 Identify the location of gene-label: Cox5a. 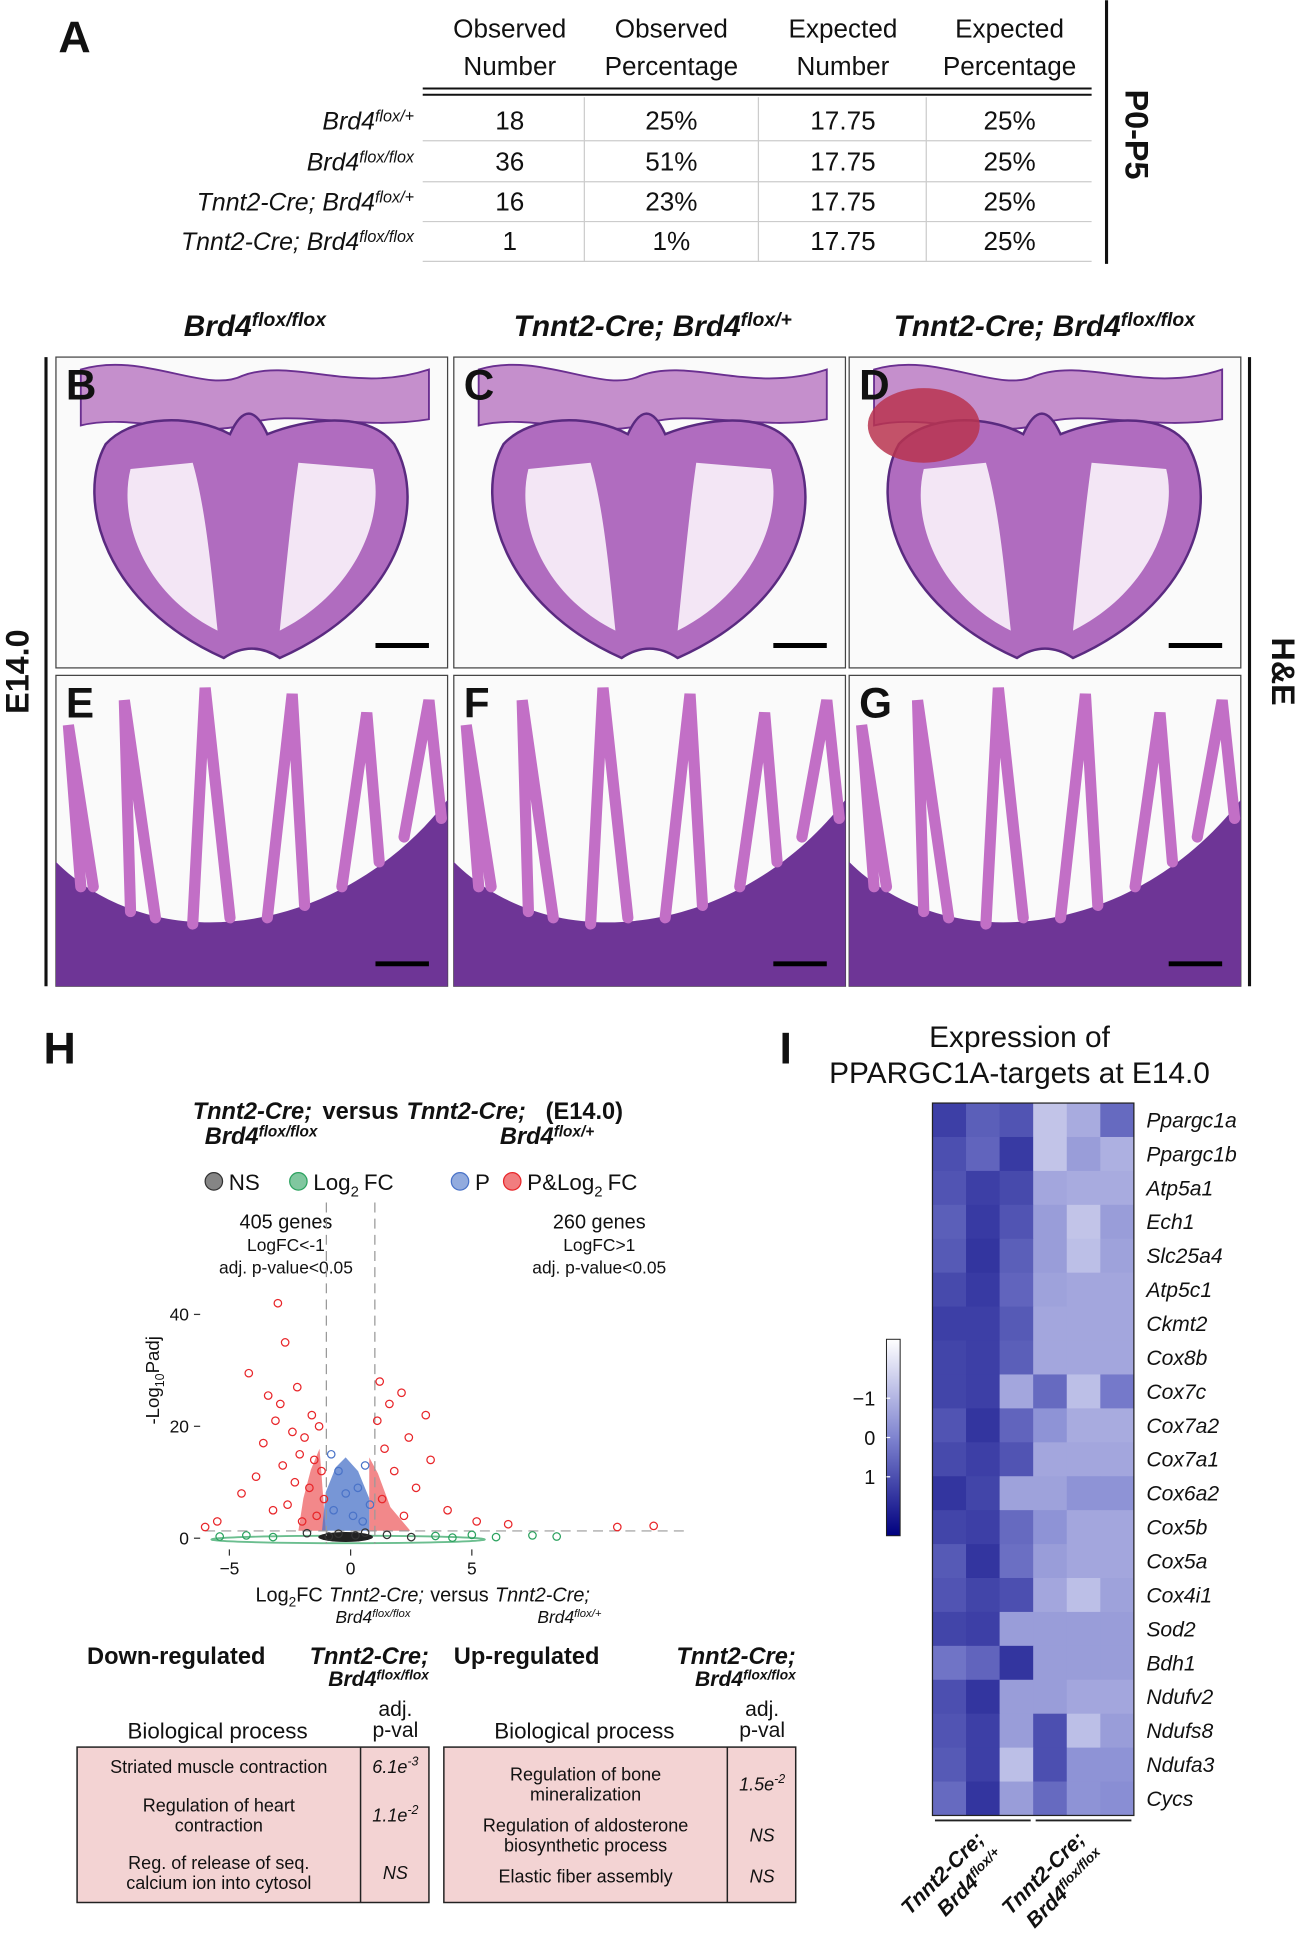
(1176, 1561).